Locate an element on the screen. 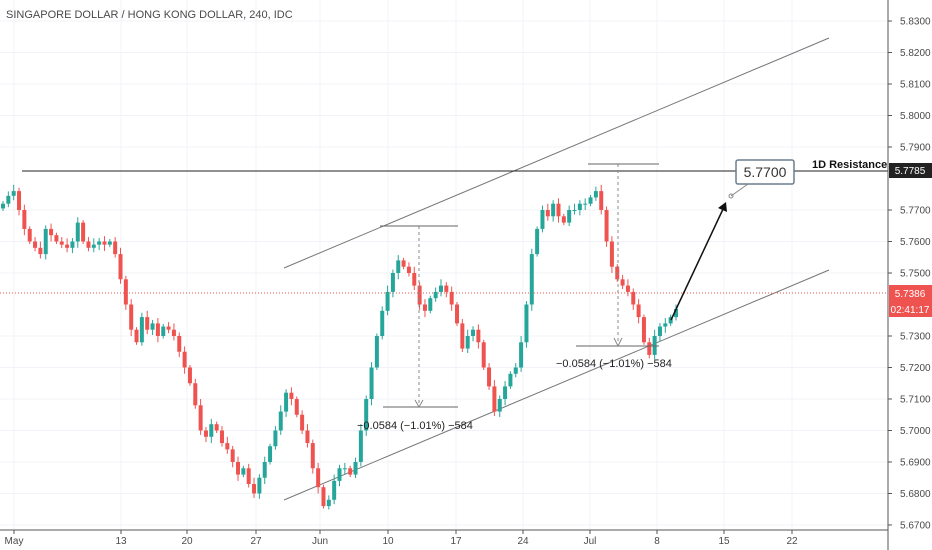 The image size is (932, 550). time-axis: May 13 20 27 Jun 10 17 24 Jul 8 15 22 is located at coordinates (444, 538).